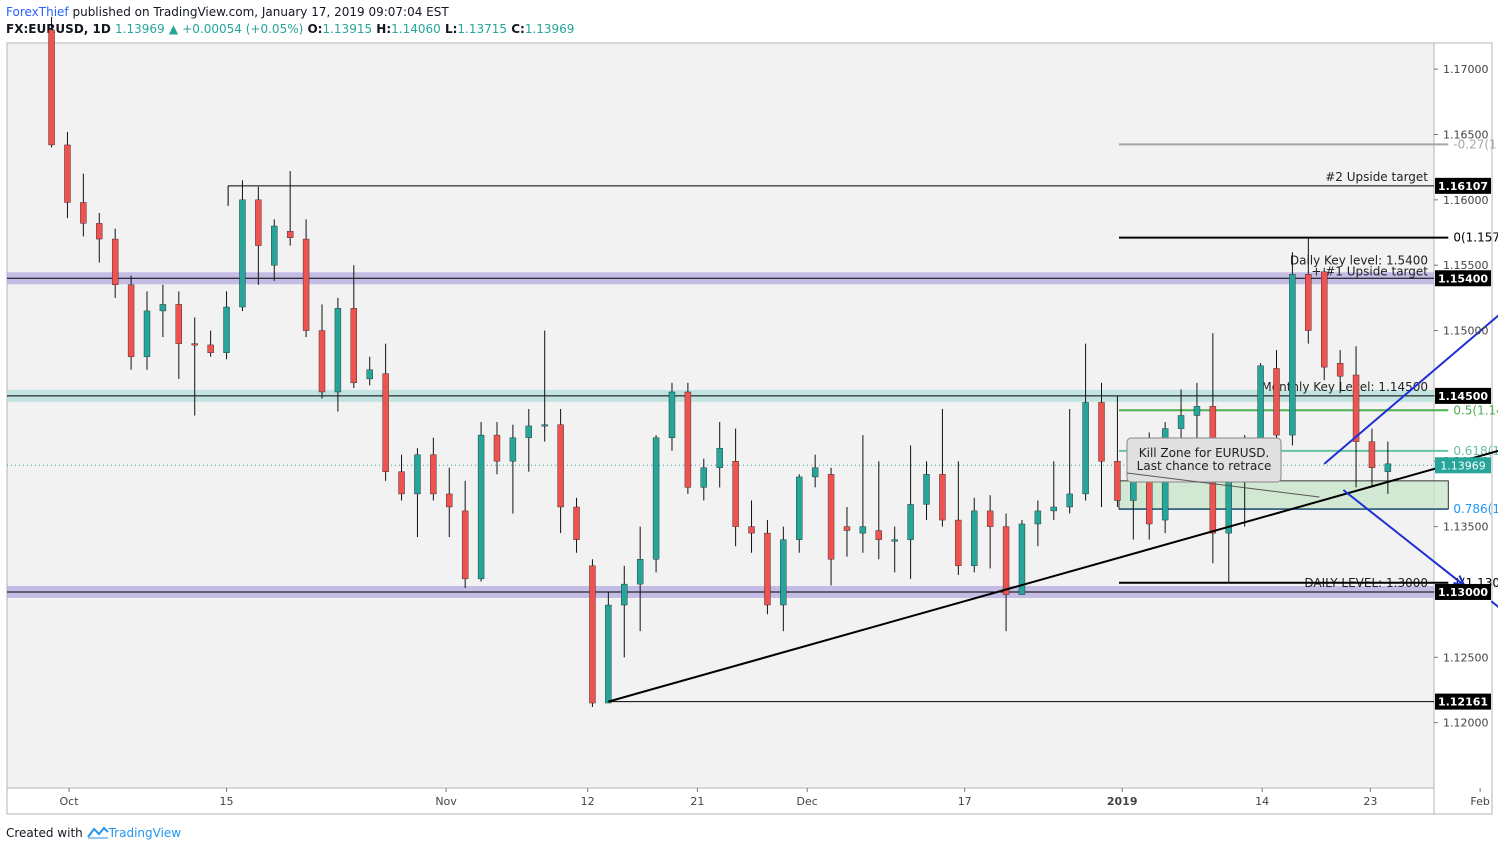  I want to click on key-level-label: Daily Key level: 1.5400, so click(1359, 260).